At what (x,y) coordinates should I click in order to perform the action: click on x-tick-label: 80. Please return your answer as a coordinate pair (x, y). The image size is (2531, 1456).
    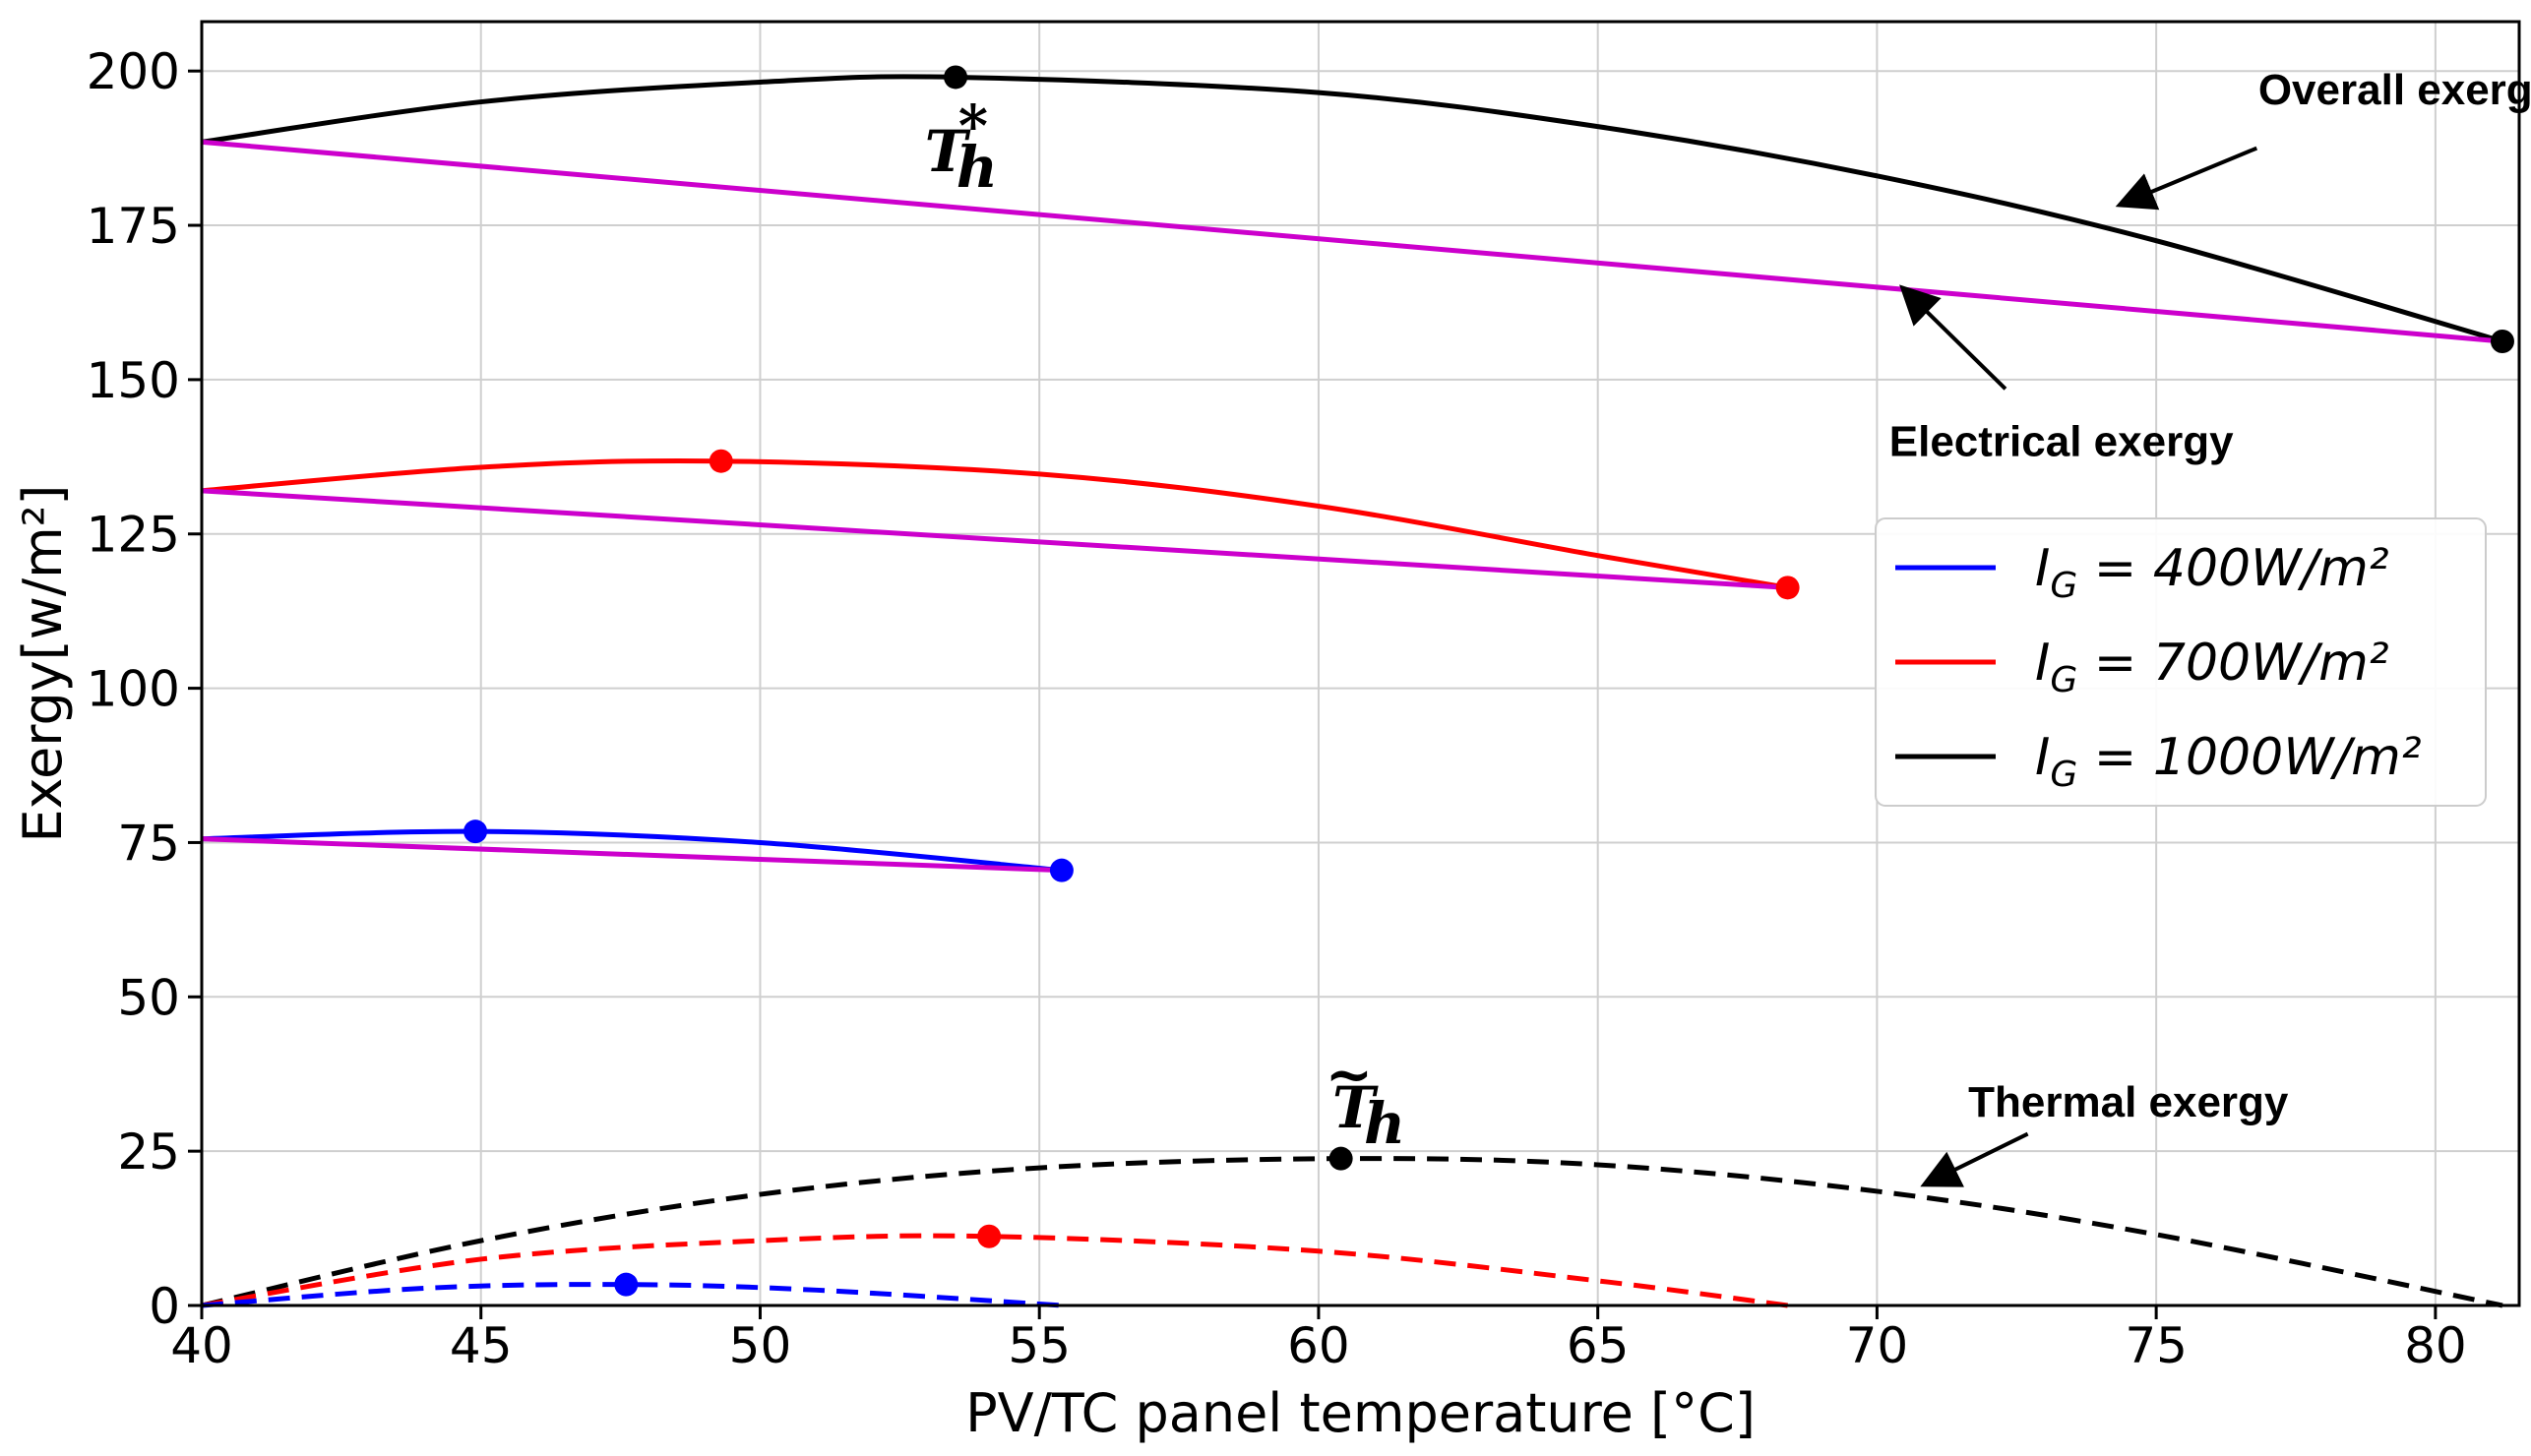
    Looking at the image, I should click on (2435, 1345).